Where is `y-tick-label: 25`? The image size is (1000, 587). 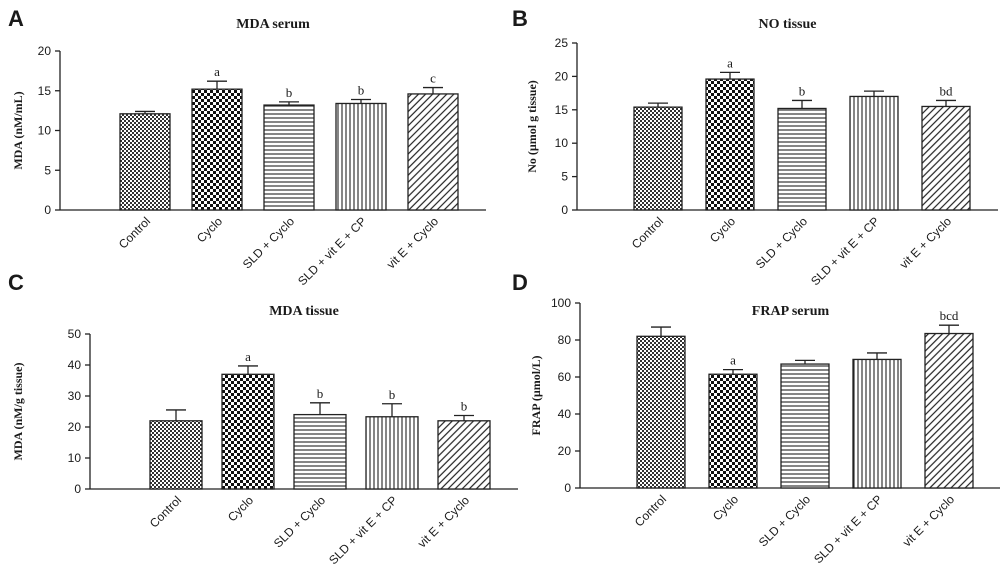
y-tick-label: 25 is located at coordinates (562, 43).